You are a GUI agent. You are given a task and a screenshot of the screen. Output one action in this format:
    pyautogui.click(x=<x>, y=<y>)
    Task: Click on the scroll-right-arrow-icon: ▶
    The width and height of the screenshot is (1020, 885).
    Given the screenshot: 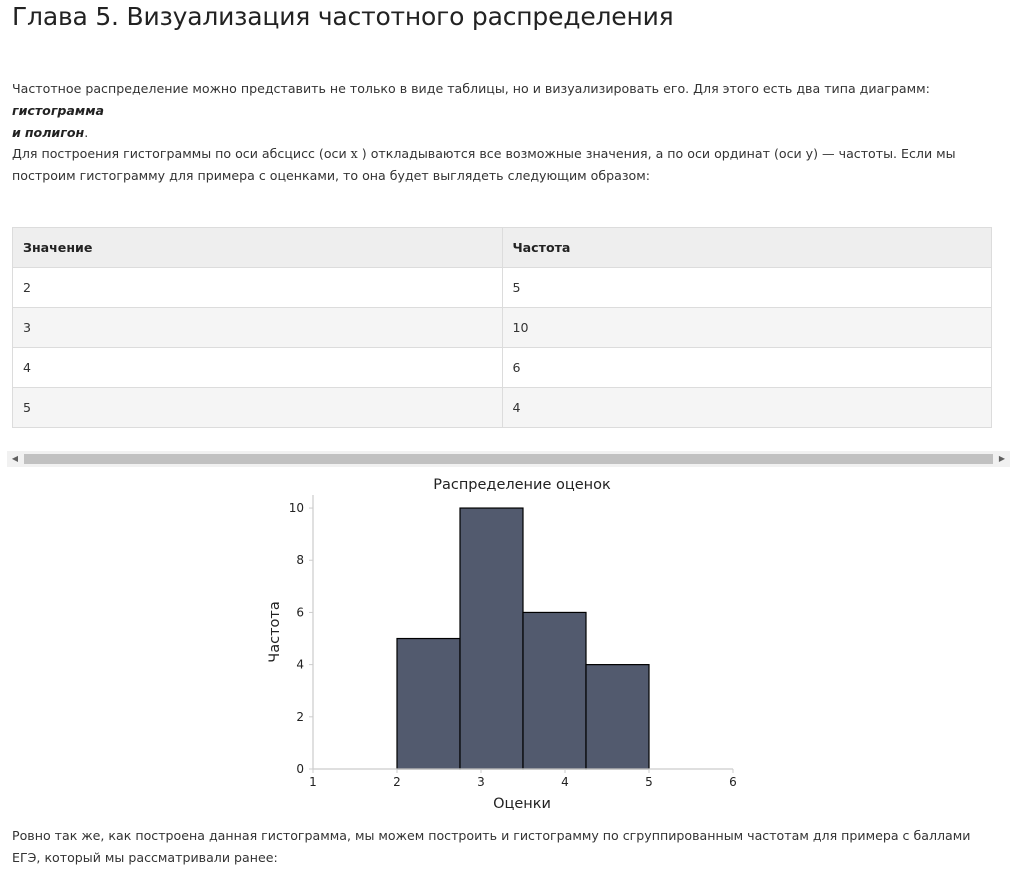 What is the action you would take?
    pyautogui.click(x=1002, y=458)
    